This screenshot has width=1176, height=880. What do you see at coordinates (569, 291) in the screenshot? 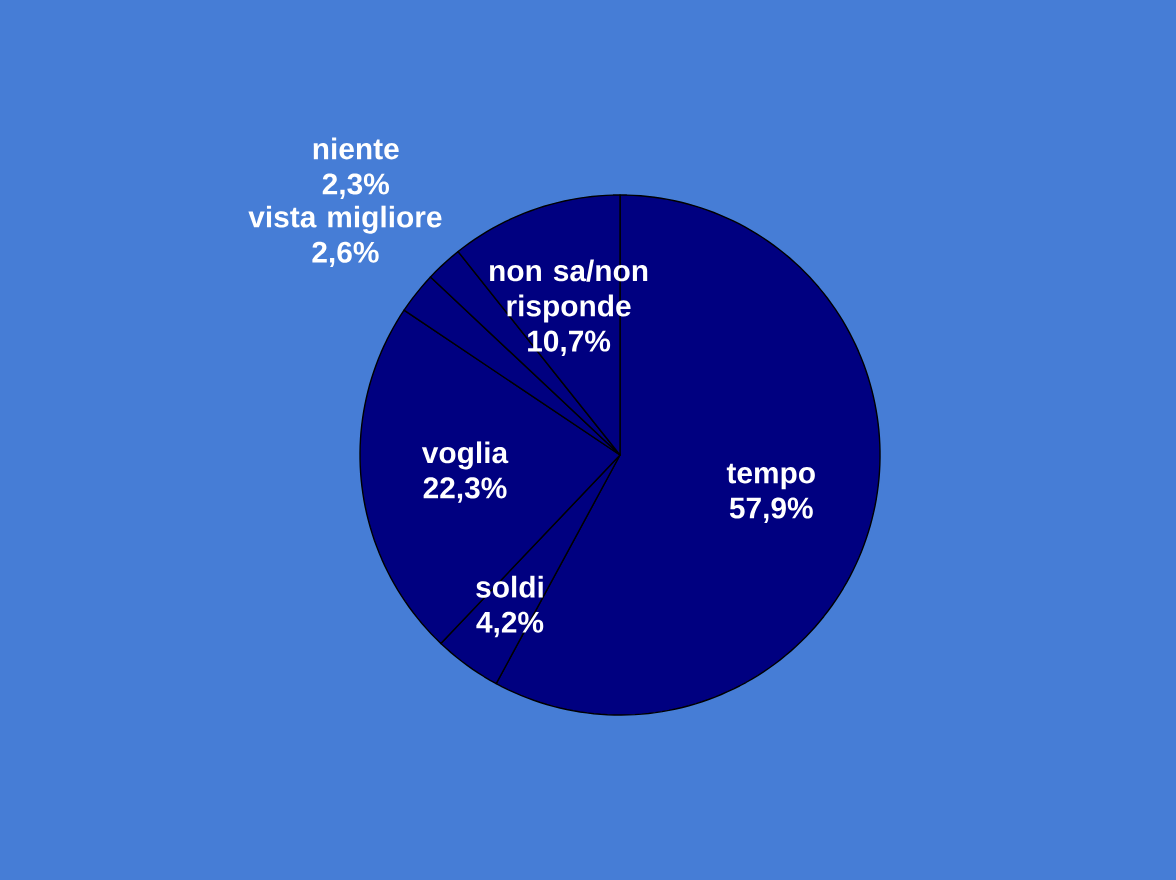
I see `slice-label: non sa/non risponde` at bounding box center [569, 291].